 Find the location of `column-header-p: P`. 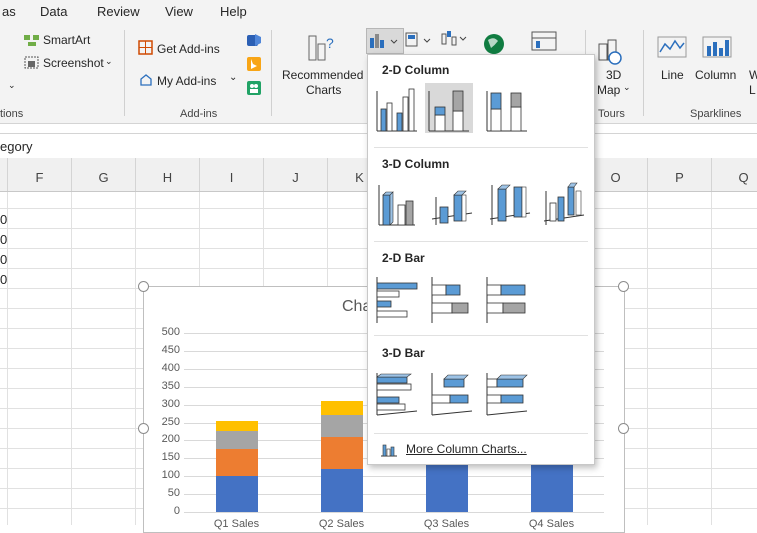

column-header-p: P is located at coordinates (680, 174).